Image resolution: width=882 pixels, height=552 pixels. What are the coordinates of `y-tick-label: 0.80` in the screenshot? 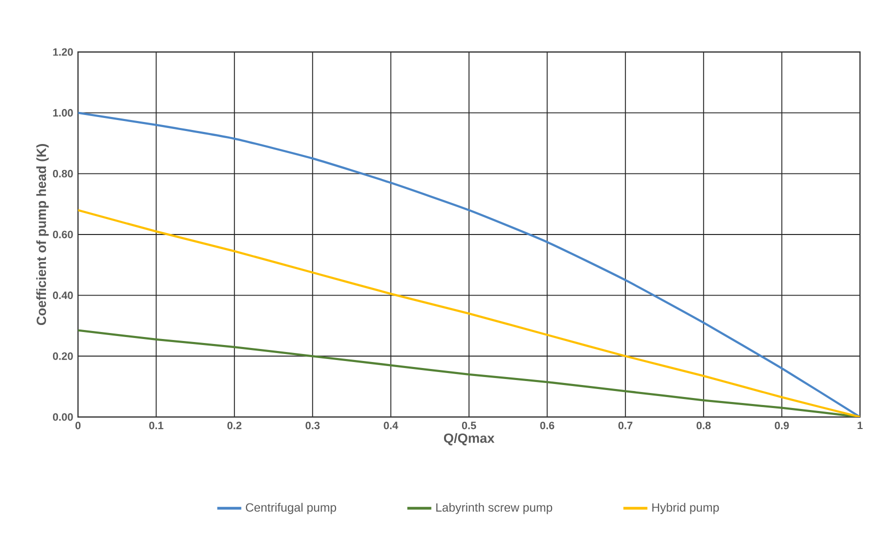 It's located at (62, 174).